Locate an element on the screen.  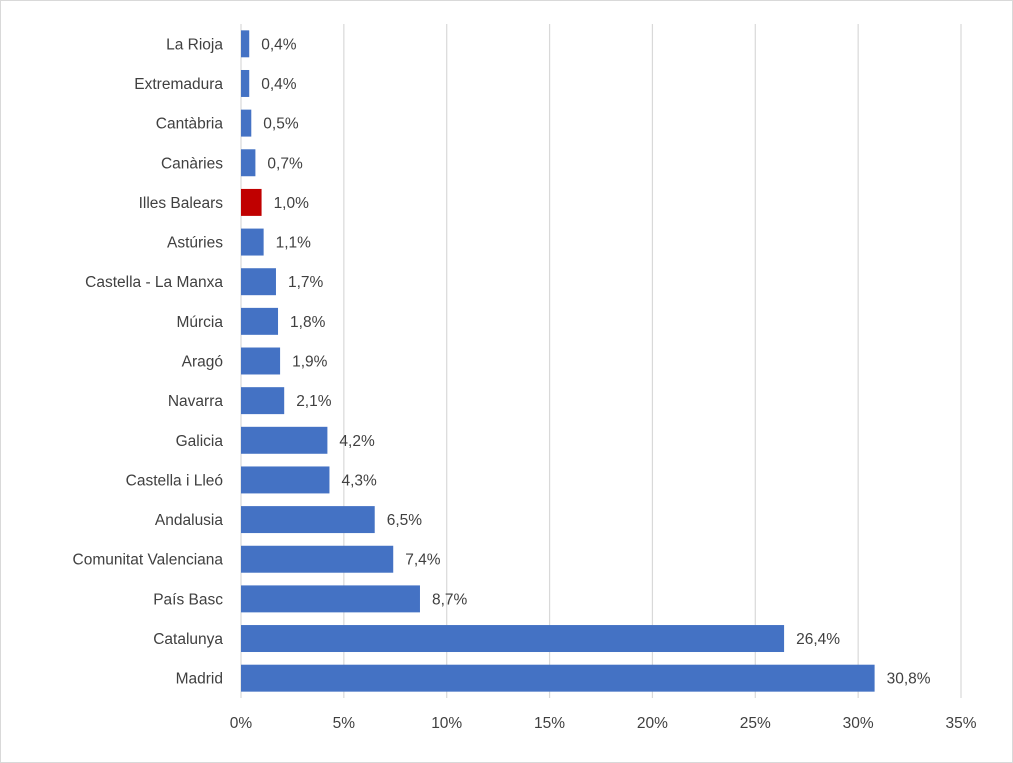
category-label: Navarra is located at coordinates (196, 401).